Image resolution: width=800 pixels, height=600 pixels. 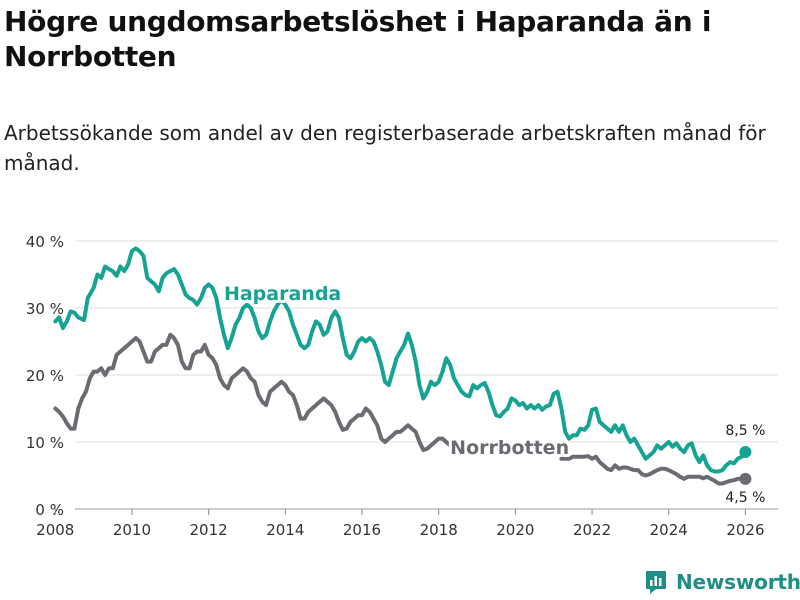 I want to click on series-label-norrbotten: Norrbotten, so click(x=509, y=448).